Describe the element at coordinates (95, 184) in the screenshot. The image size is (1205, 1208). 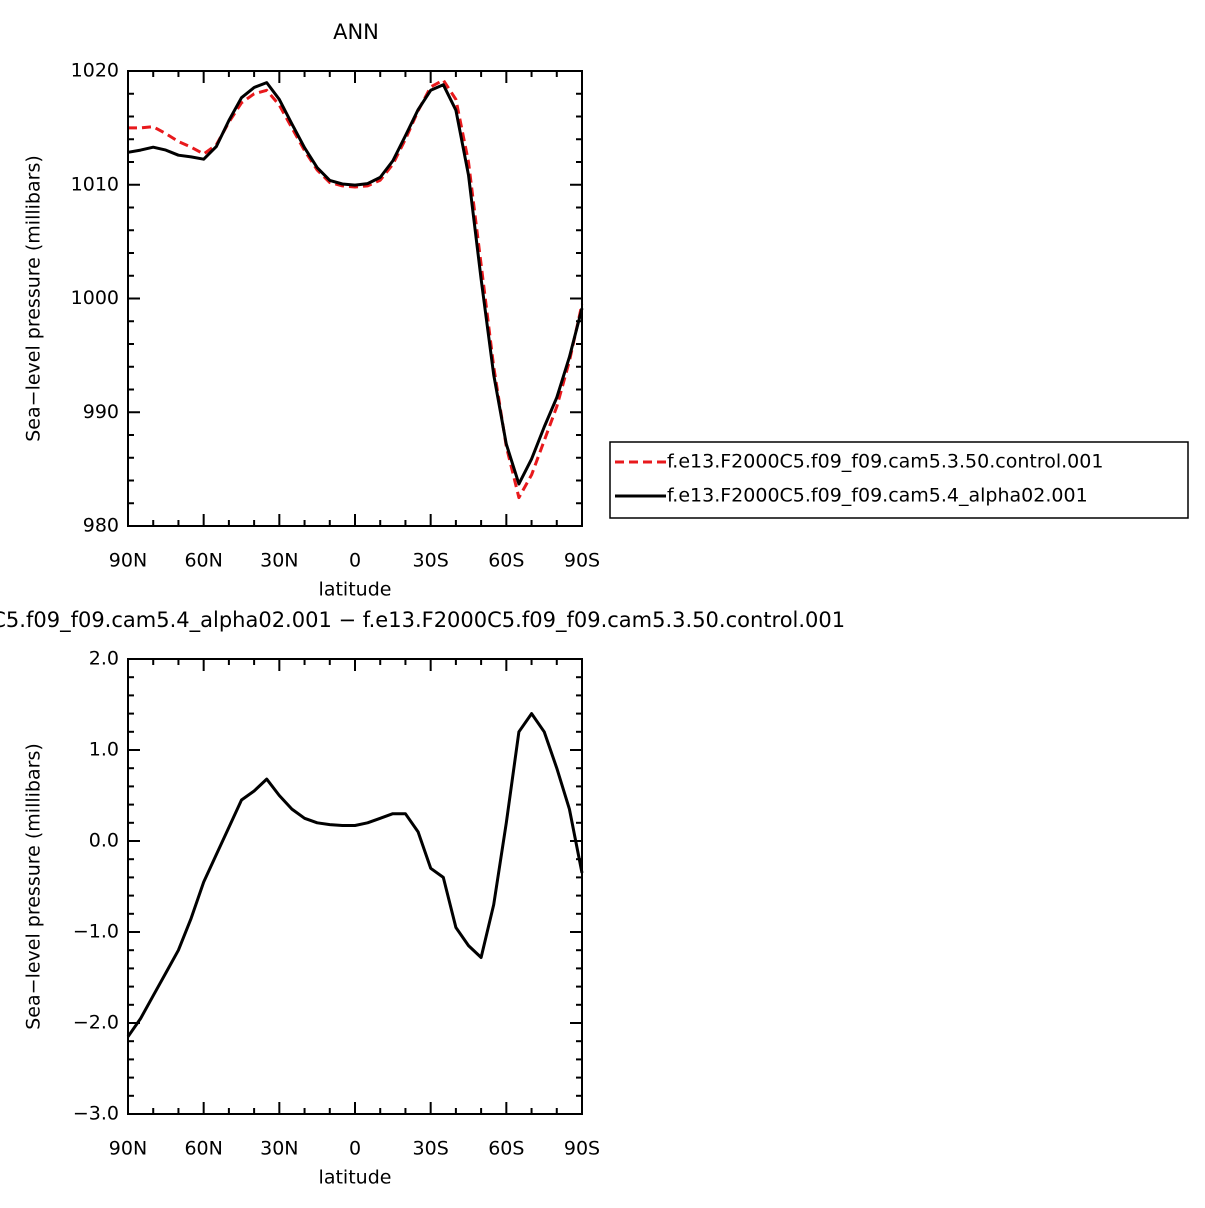
I see `y-tick-label: 1010` at that location.